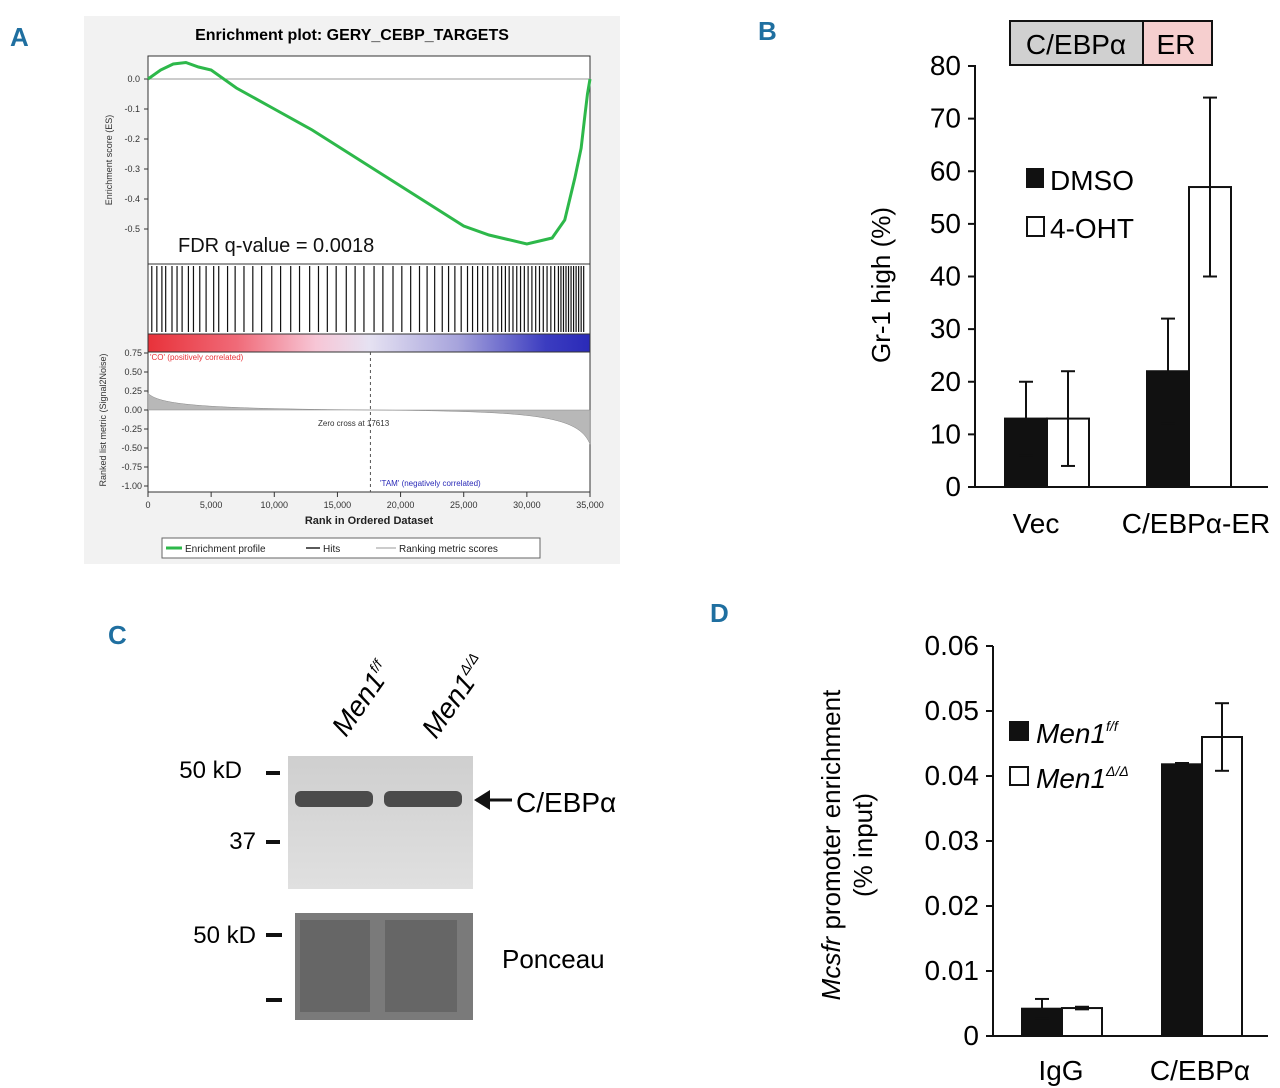 The width and height of the screenshot is (1280, 1088). What do you see at coordinates (881, 285) in the screenshot?
I see `b-ylabel: Gr-1 high (%)` at bounding box center [881, 285].